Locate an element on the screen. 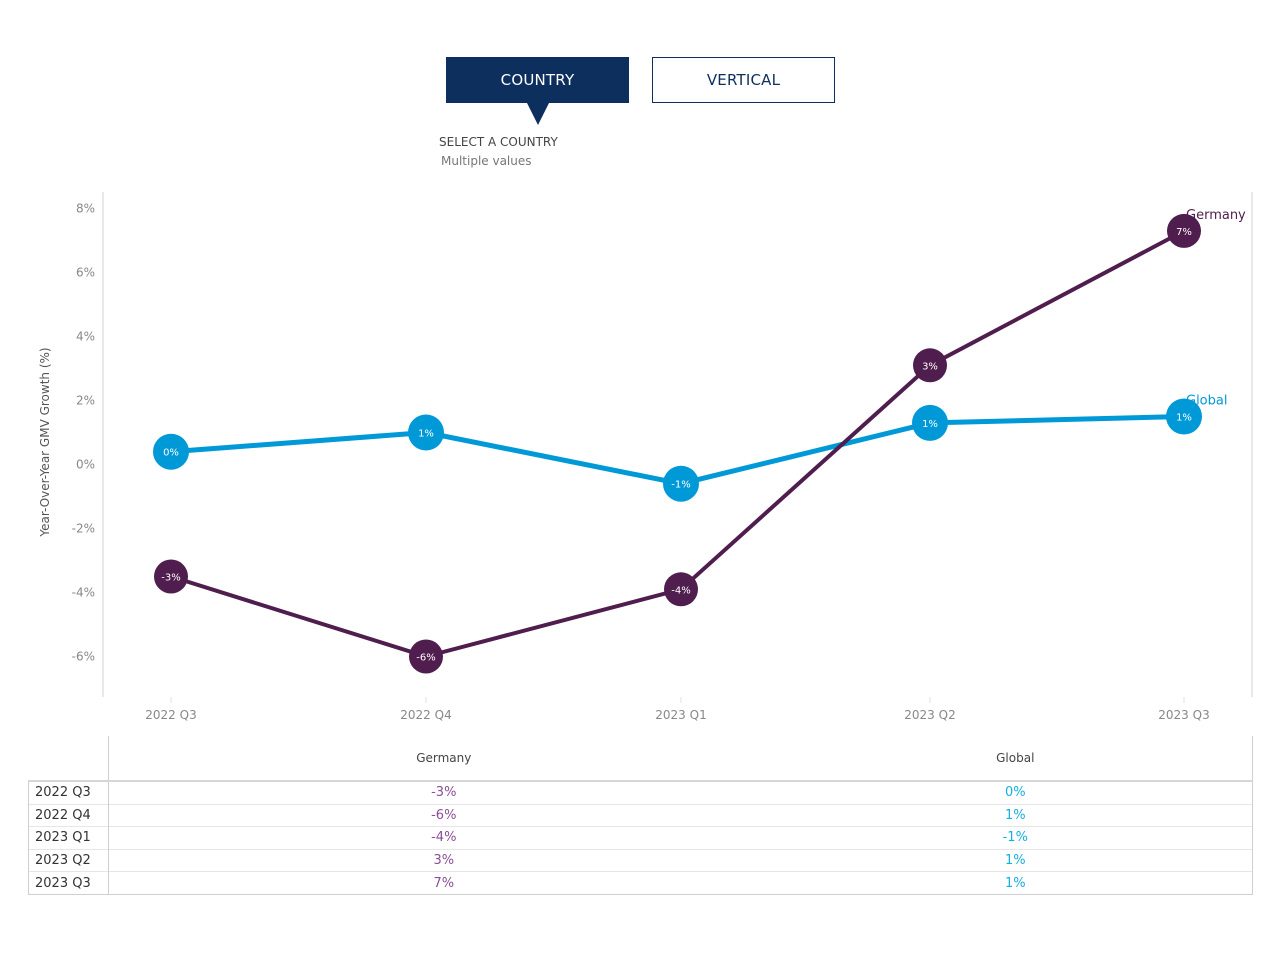 The width and height of the screenshot is (1280, 964). y-axis-title: Year-Over-Year GMV Growth (%) is located at coordinates (45, 442).